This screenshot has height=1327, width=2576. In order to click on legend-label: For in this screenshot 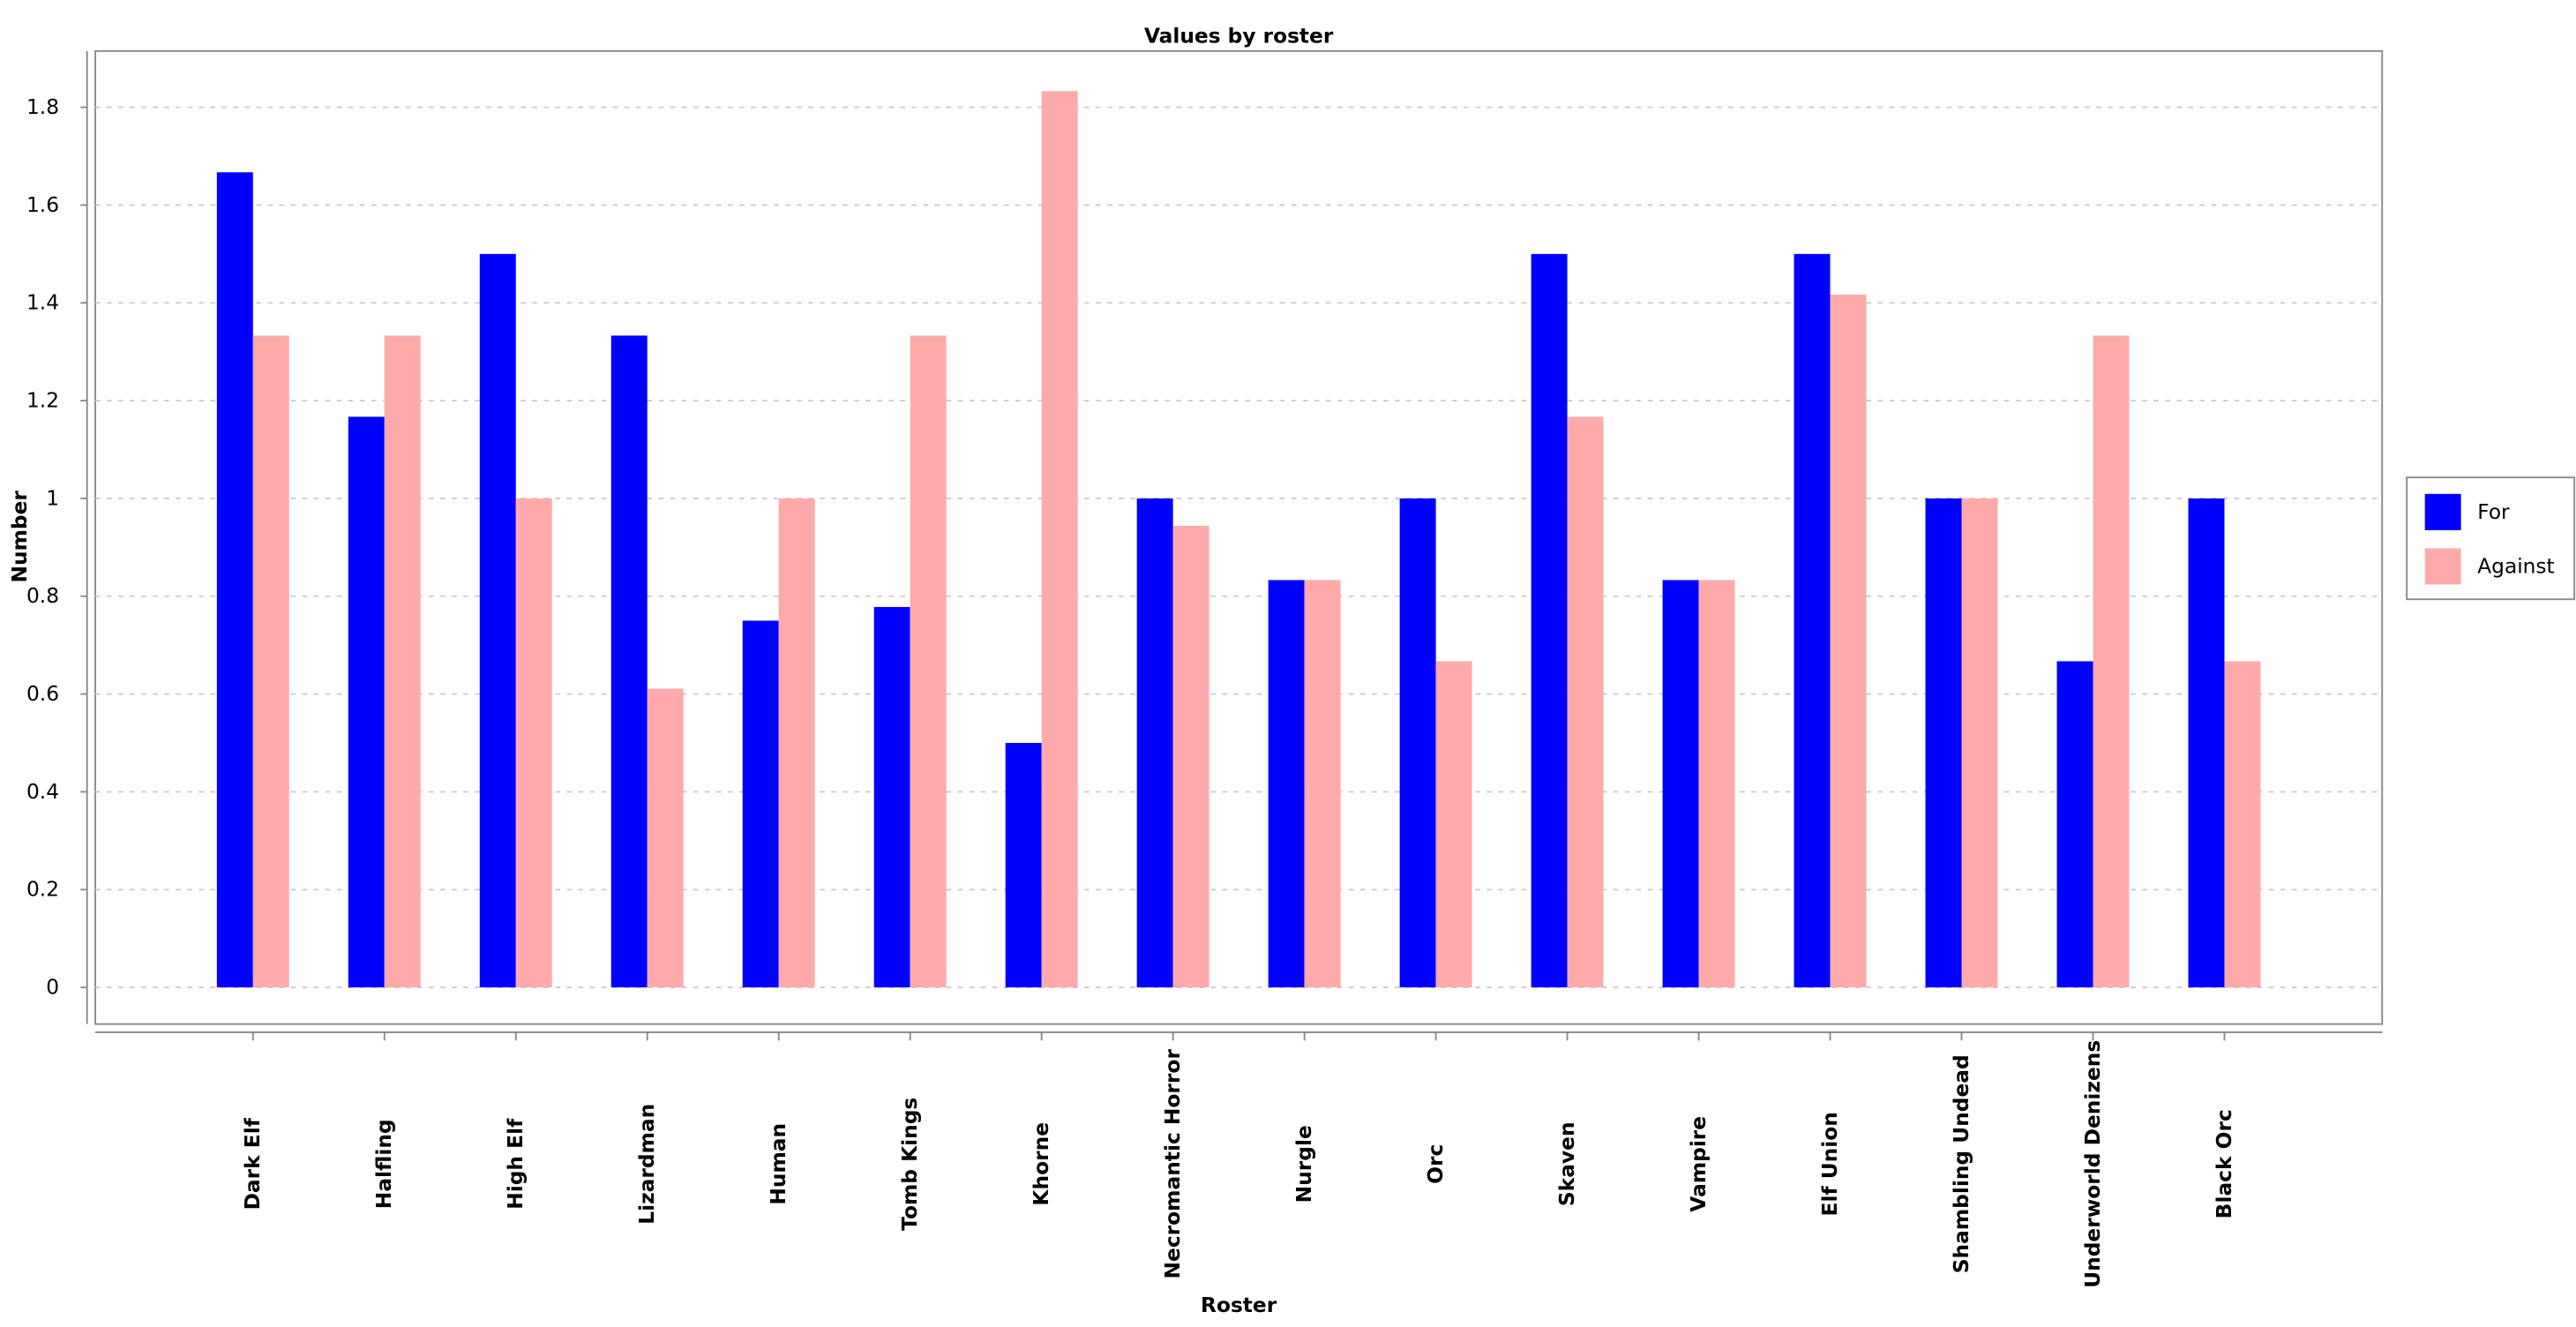, I will do `click(2494, 512)`.